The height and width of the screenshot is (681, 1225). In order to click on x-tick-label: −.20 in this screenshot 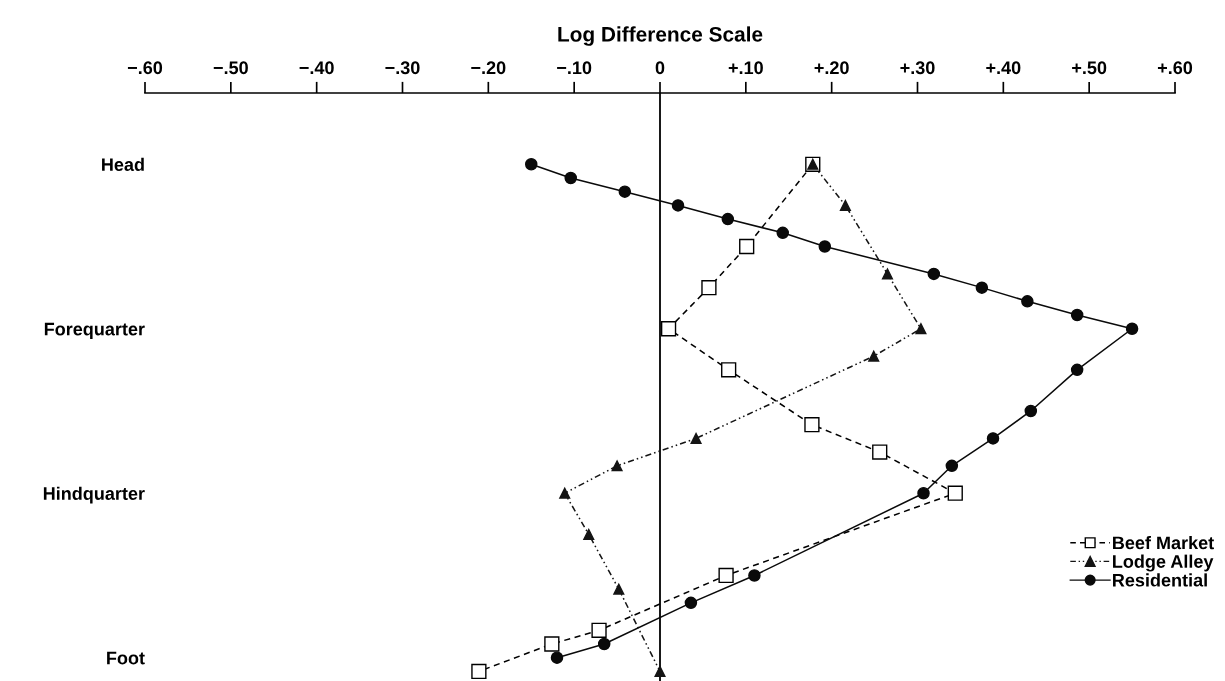, I will do `click(488, 68)`.